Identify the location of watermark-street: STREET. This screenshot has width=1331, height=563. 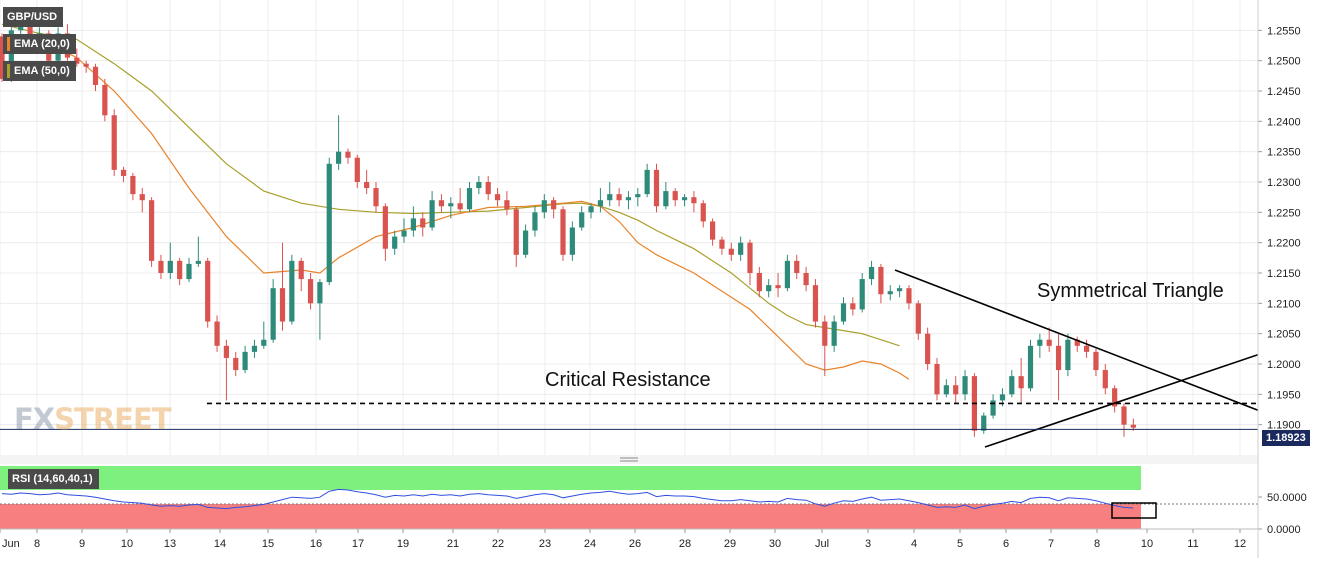
(112, 419).